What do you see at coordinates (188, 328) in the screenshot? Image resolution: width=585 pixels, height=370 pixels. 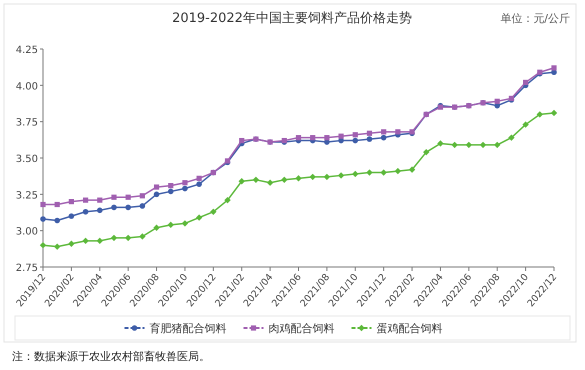 I see `legend-label: 育肥猪配合饲料` at bounding box center [188, 328].